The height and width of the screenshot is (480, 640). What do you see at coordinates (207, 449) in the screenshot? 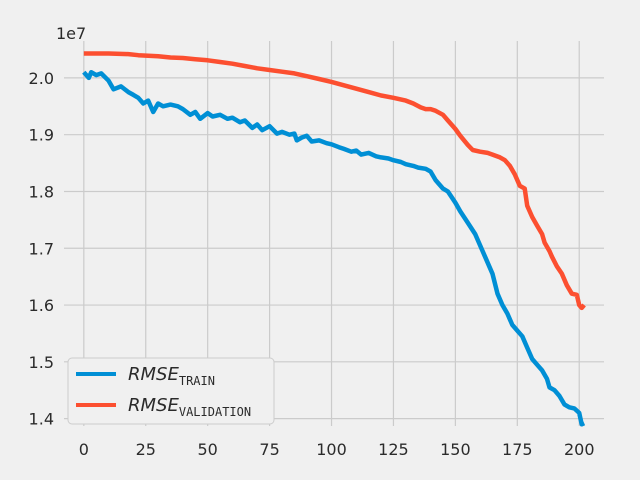
I see `x-tick-label: 50` at bounding box center [207, 449].